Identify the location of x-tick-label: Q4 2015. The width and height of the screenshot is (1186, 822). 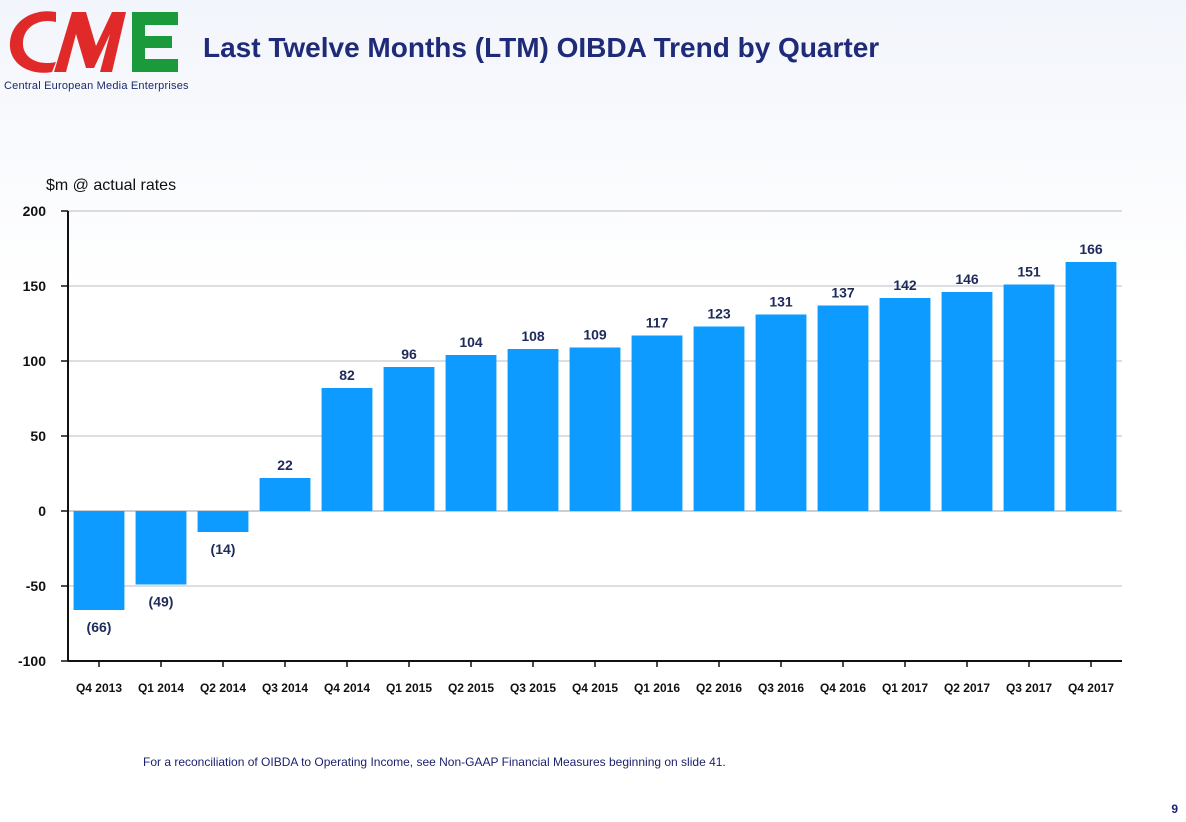
(595, 688).